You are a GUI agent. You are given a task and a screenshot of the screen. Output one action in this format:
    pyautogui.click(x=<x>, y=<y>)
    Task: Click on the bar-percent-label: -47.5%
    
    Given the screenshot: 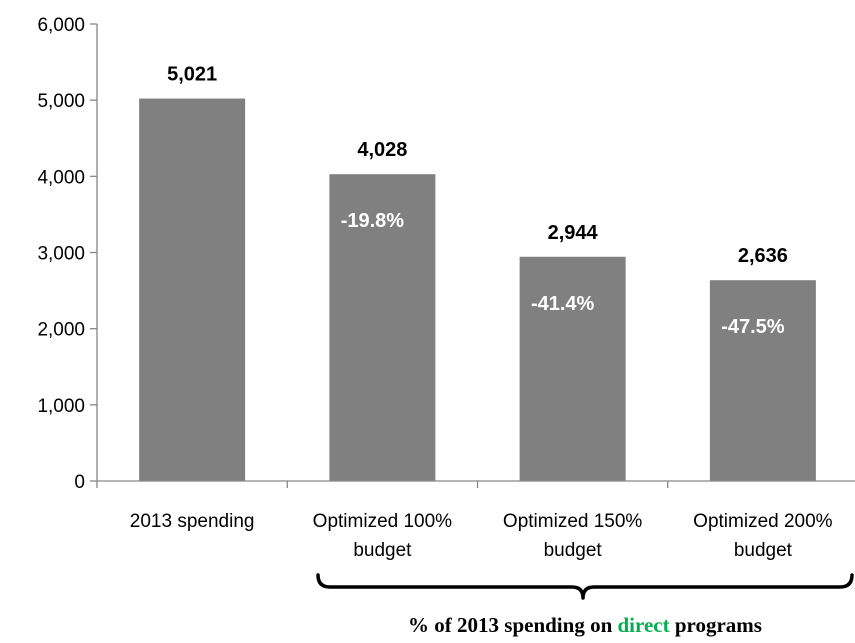 What is the action you would take?
    pyautogui.click(x=753, y=327)
    